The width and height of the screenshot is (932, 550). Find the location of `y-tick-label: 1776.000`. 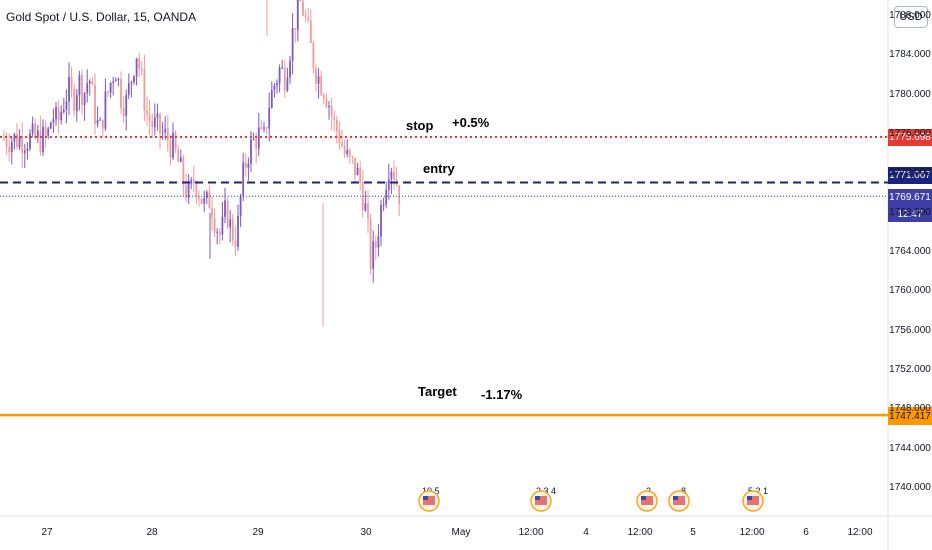

y-tick-label: 1776.000 is located at coordinates (910, 133).